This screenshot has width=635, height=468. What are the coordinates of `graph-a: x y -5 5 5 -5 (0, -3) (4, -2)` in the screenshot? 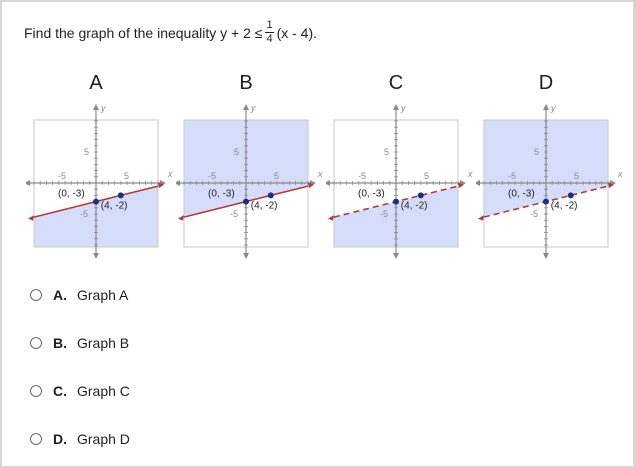 It's located at (99, 181).